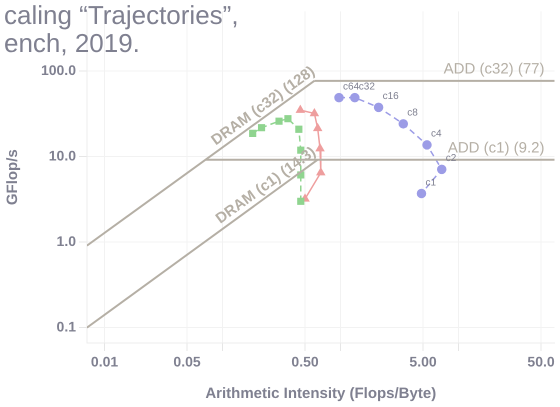 The image size is (560, 407). What do you see at coordinates (423, 361) in the screenshot?
I see `x-tick-label: 5.00` at bounding box center [423, 361].